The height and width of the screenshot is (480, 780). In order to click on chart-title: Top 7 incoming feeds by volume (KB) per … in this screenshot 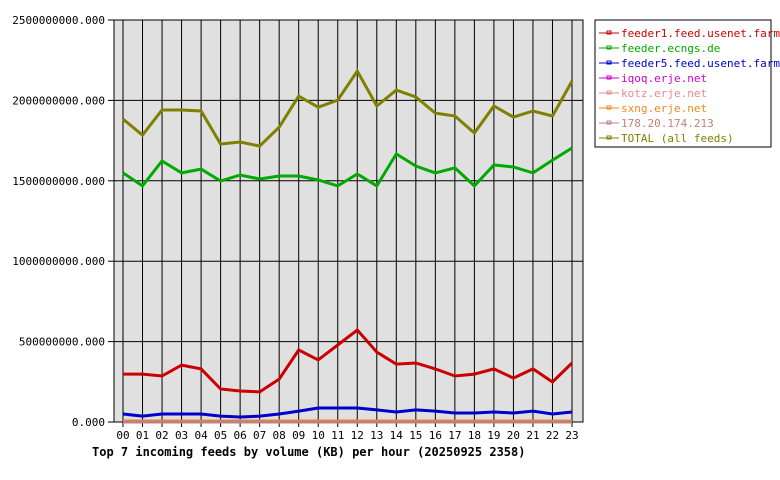, I will do `click(308, 452)`.